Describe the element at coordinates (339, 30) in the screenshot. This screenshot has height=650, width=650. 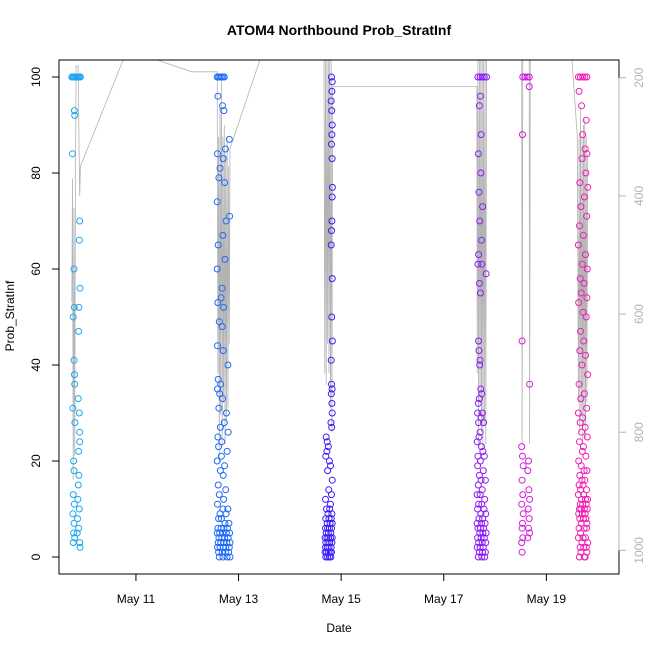
I see `chart-title: ATOM4 Northbound Prob_StratInf` at that location.